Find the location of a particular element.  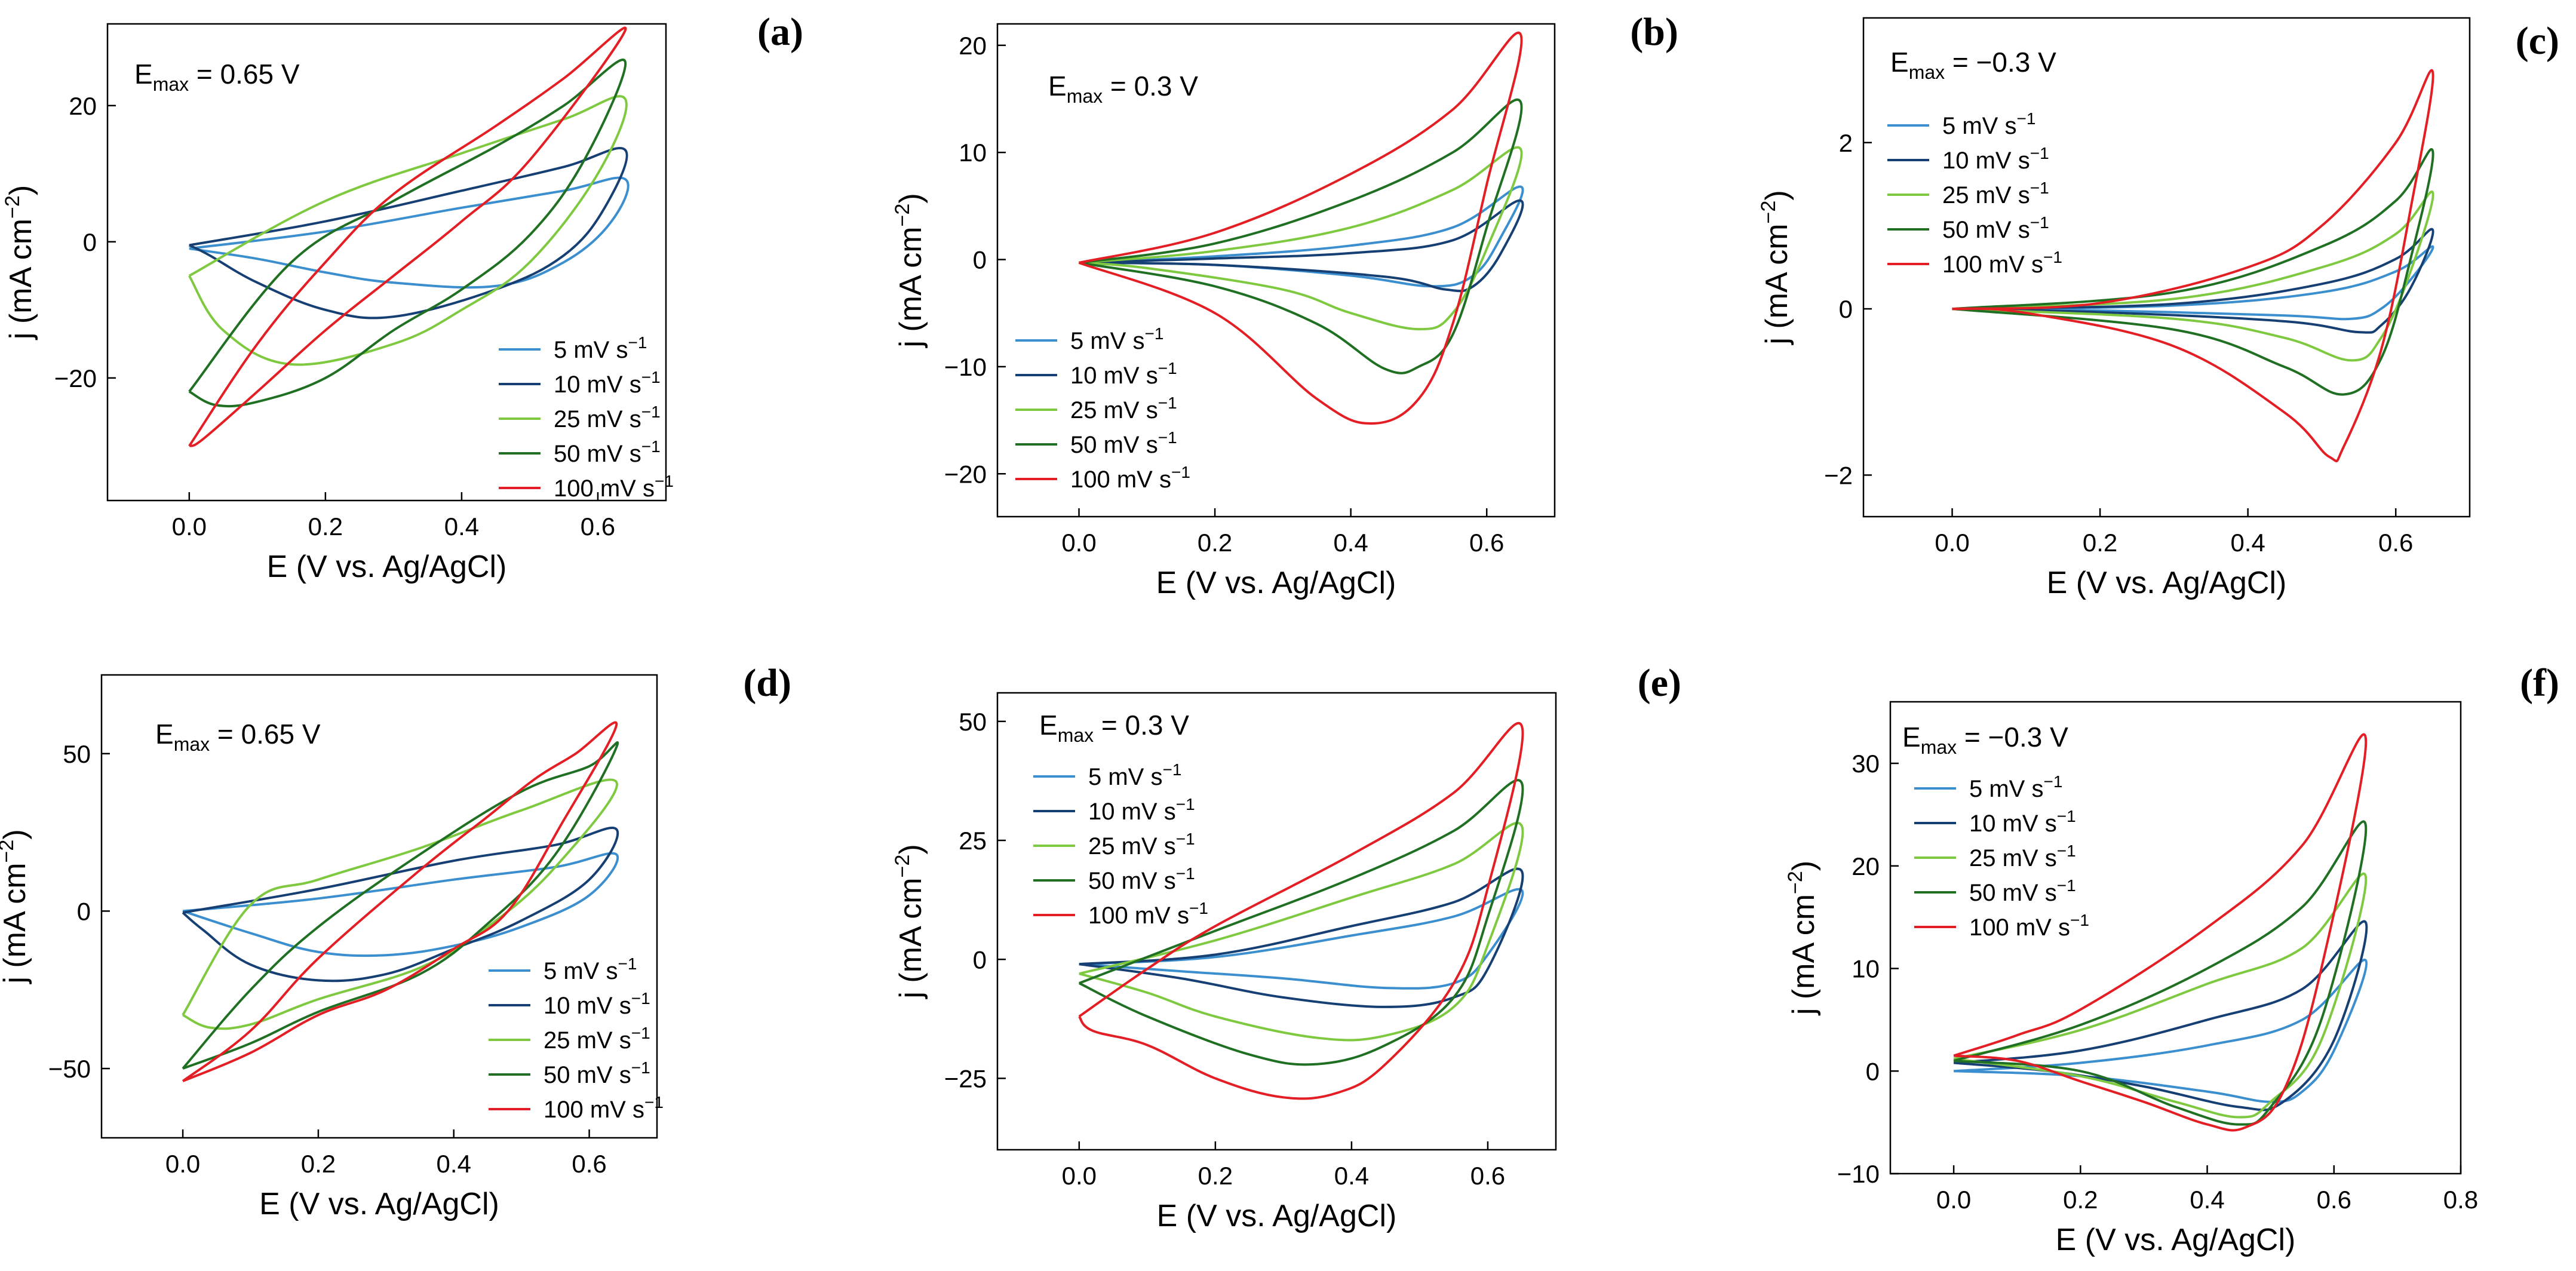

x-tick-label: 0.8 is located at coordinates (2460, 1200).